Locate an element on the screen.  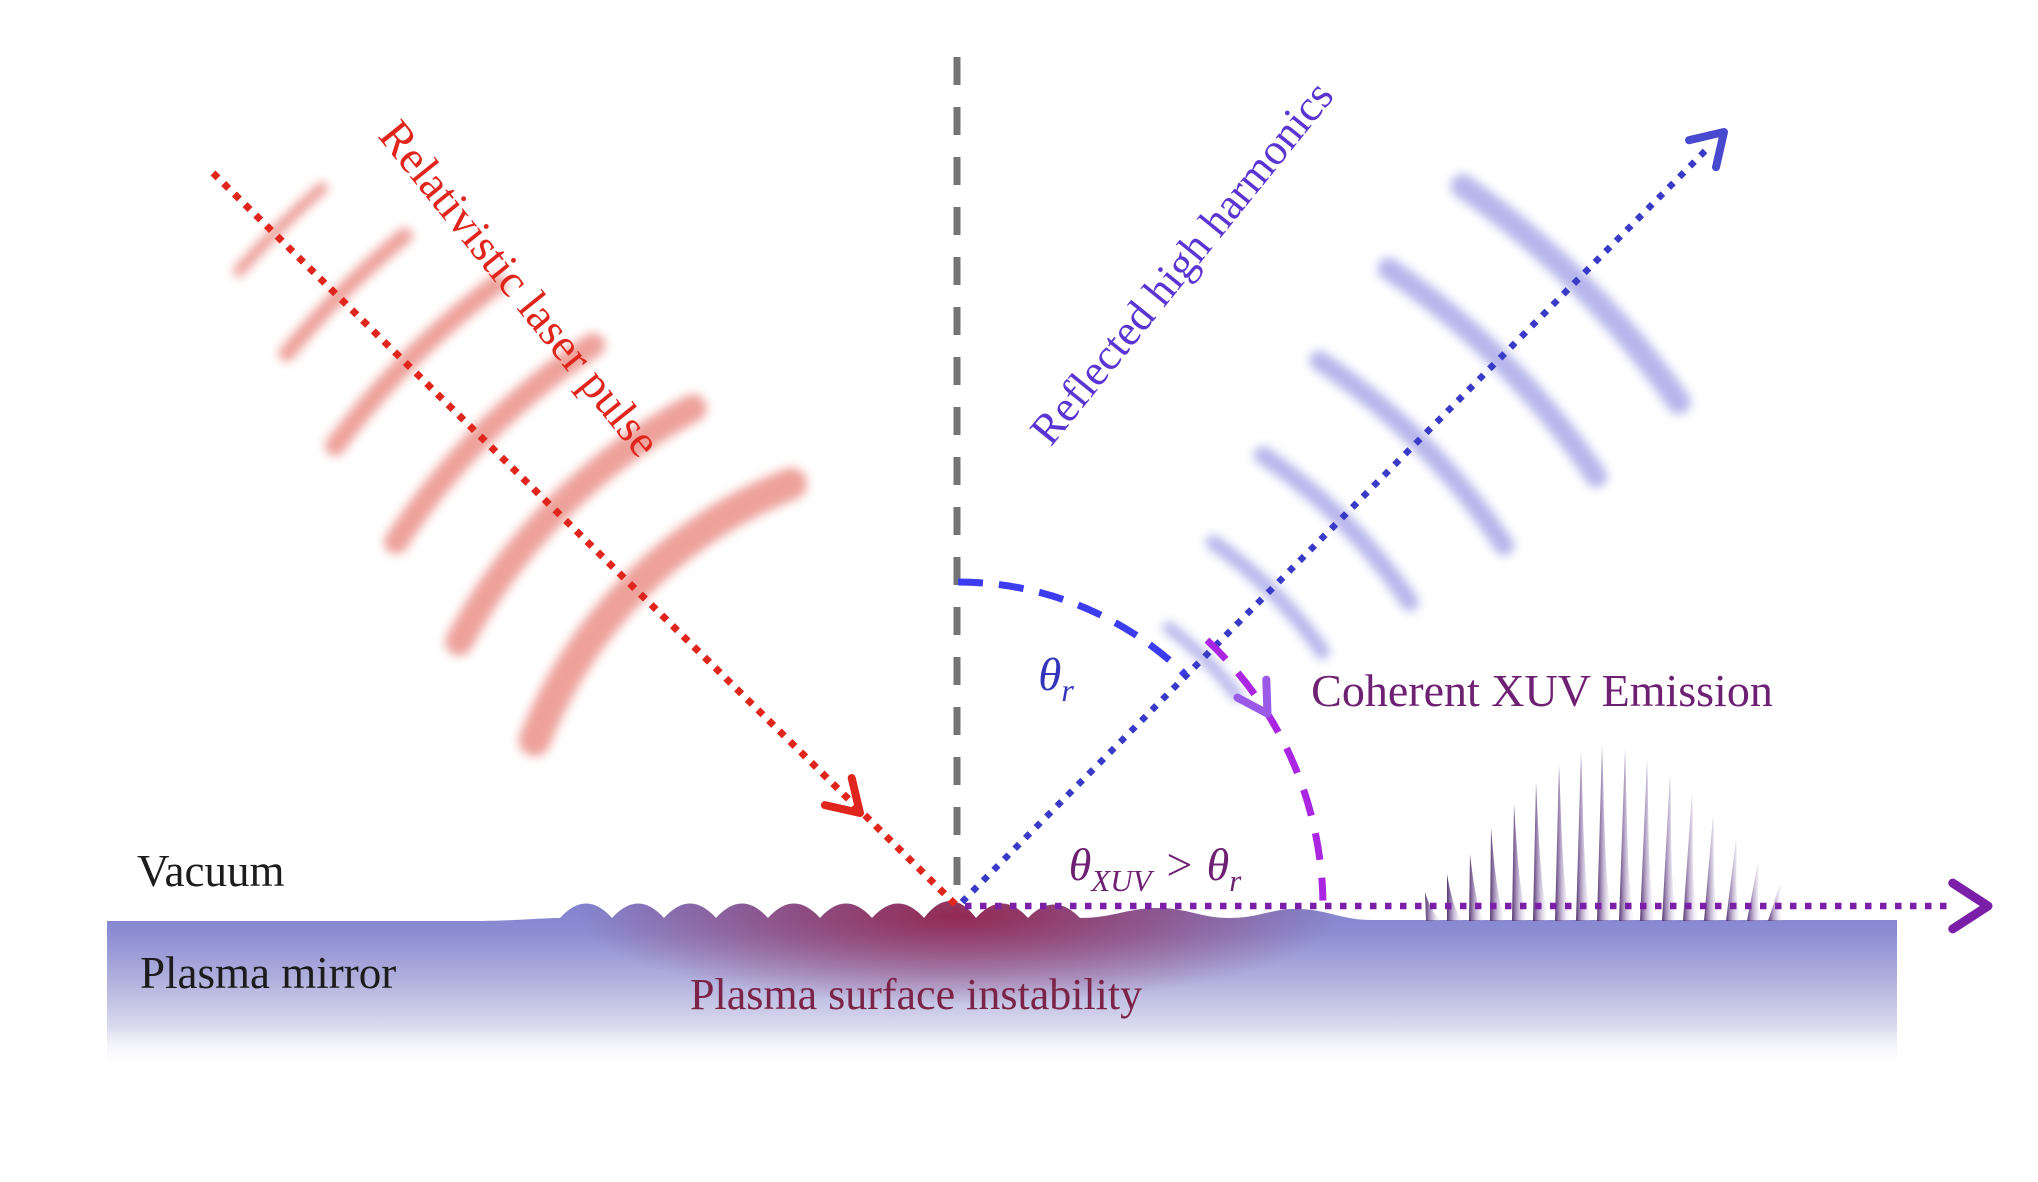
reflected-beam-label: Reflected high harmonics is located at coordinates (1181, 263).